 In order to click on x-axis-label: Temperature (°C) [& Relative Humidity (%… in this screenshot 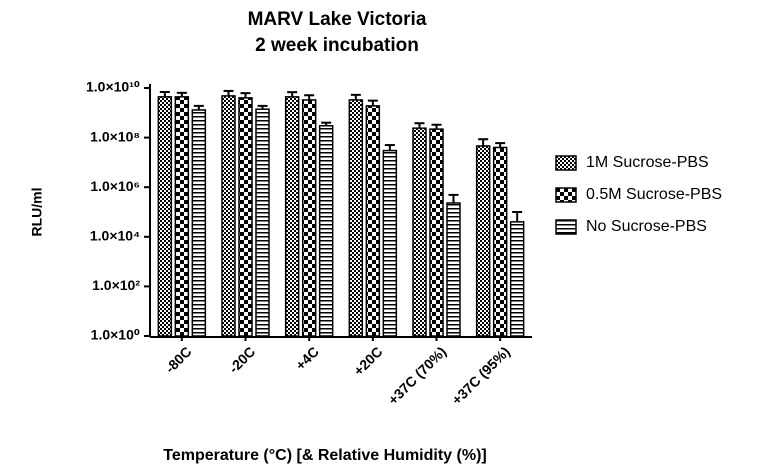, I will do `click(324, 455)`.